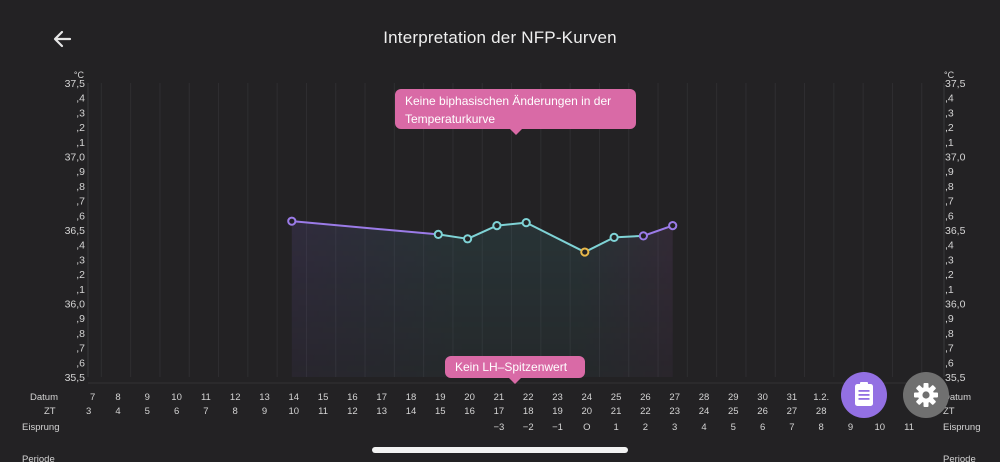  I want to click on eisprung-cell: 3, so click(674, 427).